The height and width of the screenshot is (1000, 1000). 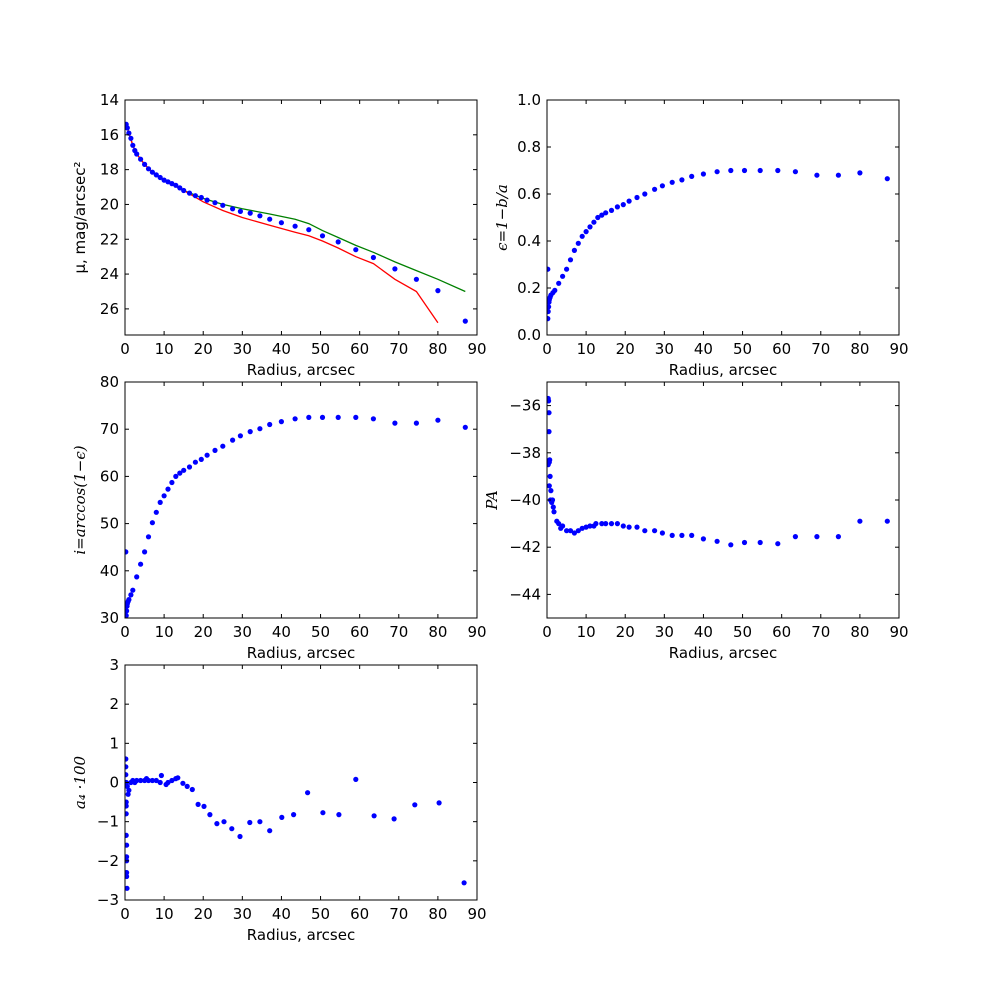 What do you see at coordinates (109, 429) in the screenshot?
I see `y-tick-label: 70` at bounding box center [109, 429].